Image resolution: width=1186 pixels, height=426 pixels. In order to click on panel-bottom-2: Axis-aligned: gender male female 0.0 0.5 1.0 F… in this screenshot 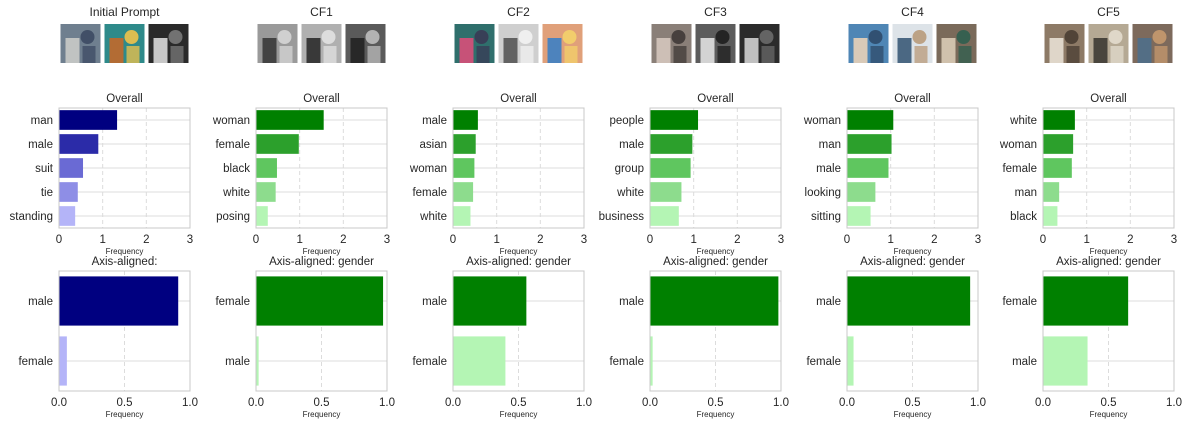, I will do `click(502, 337)`.